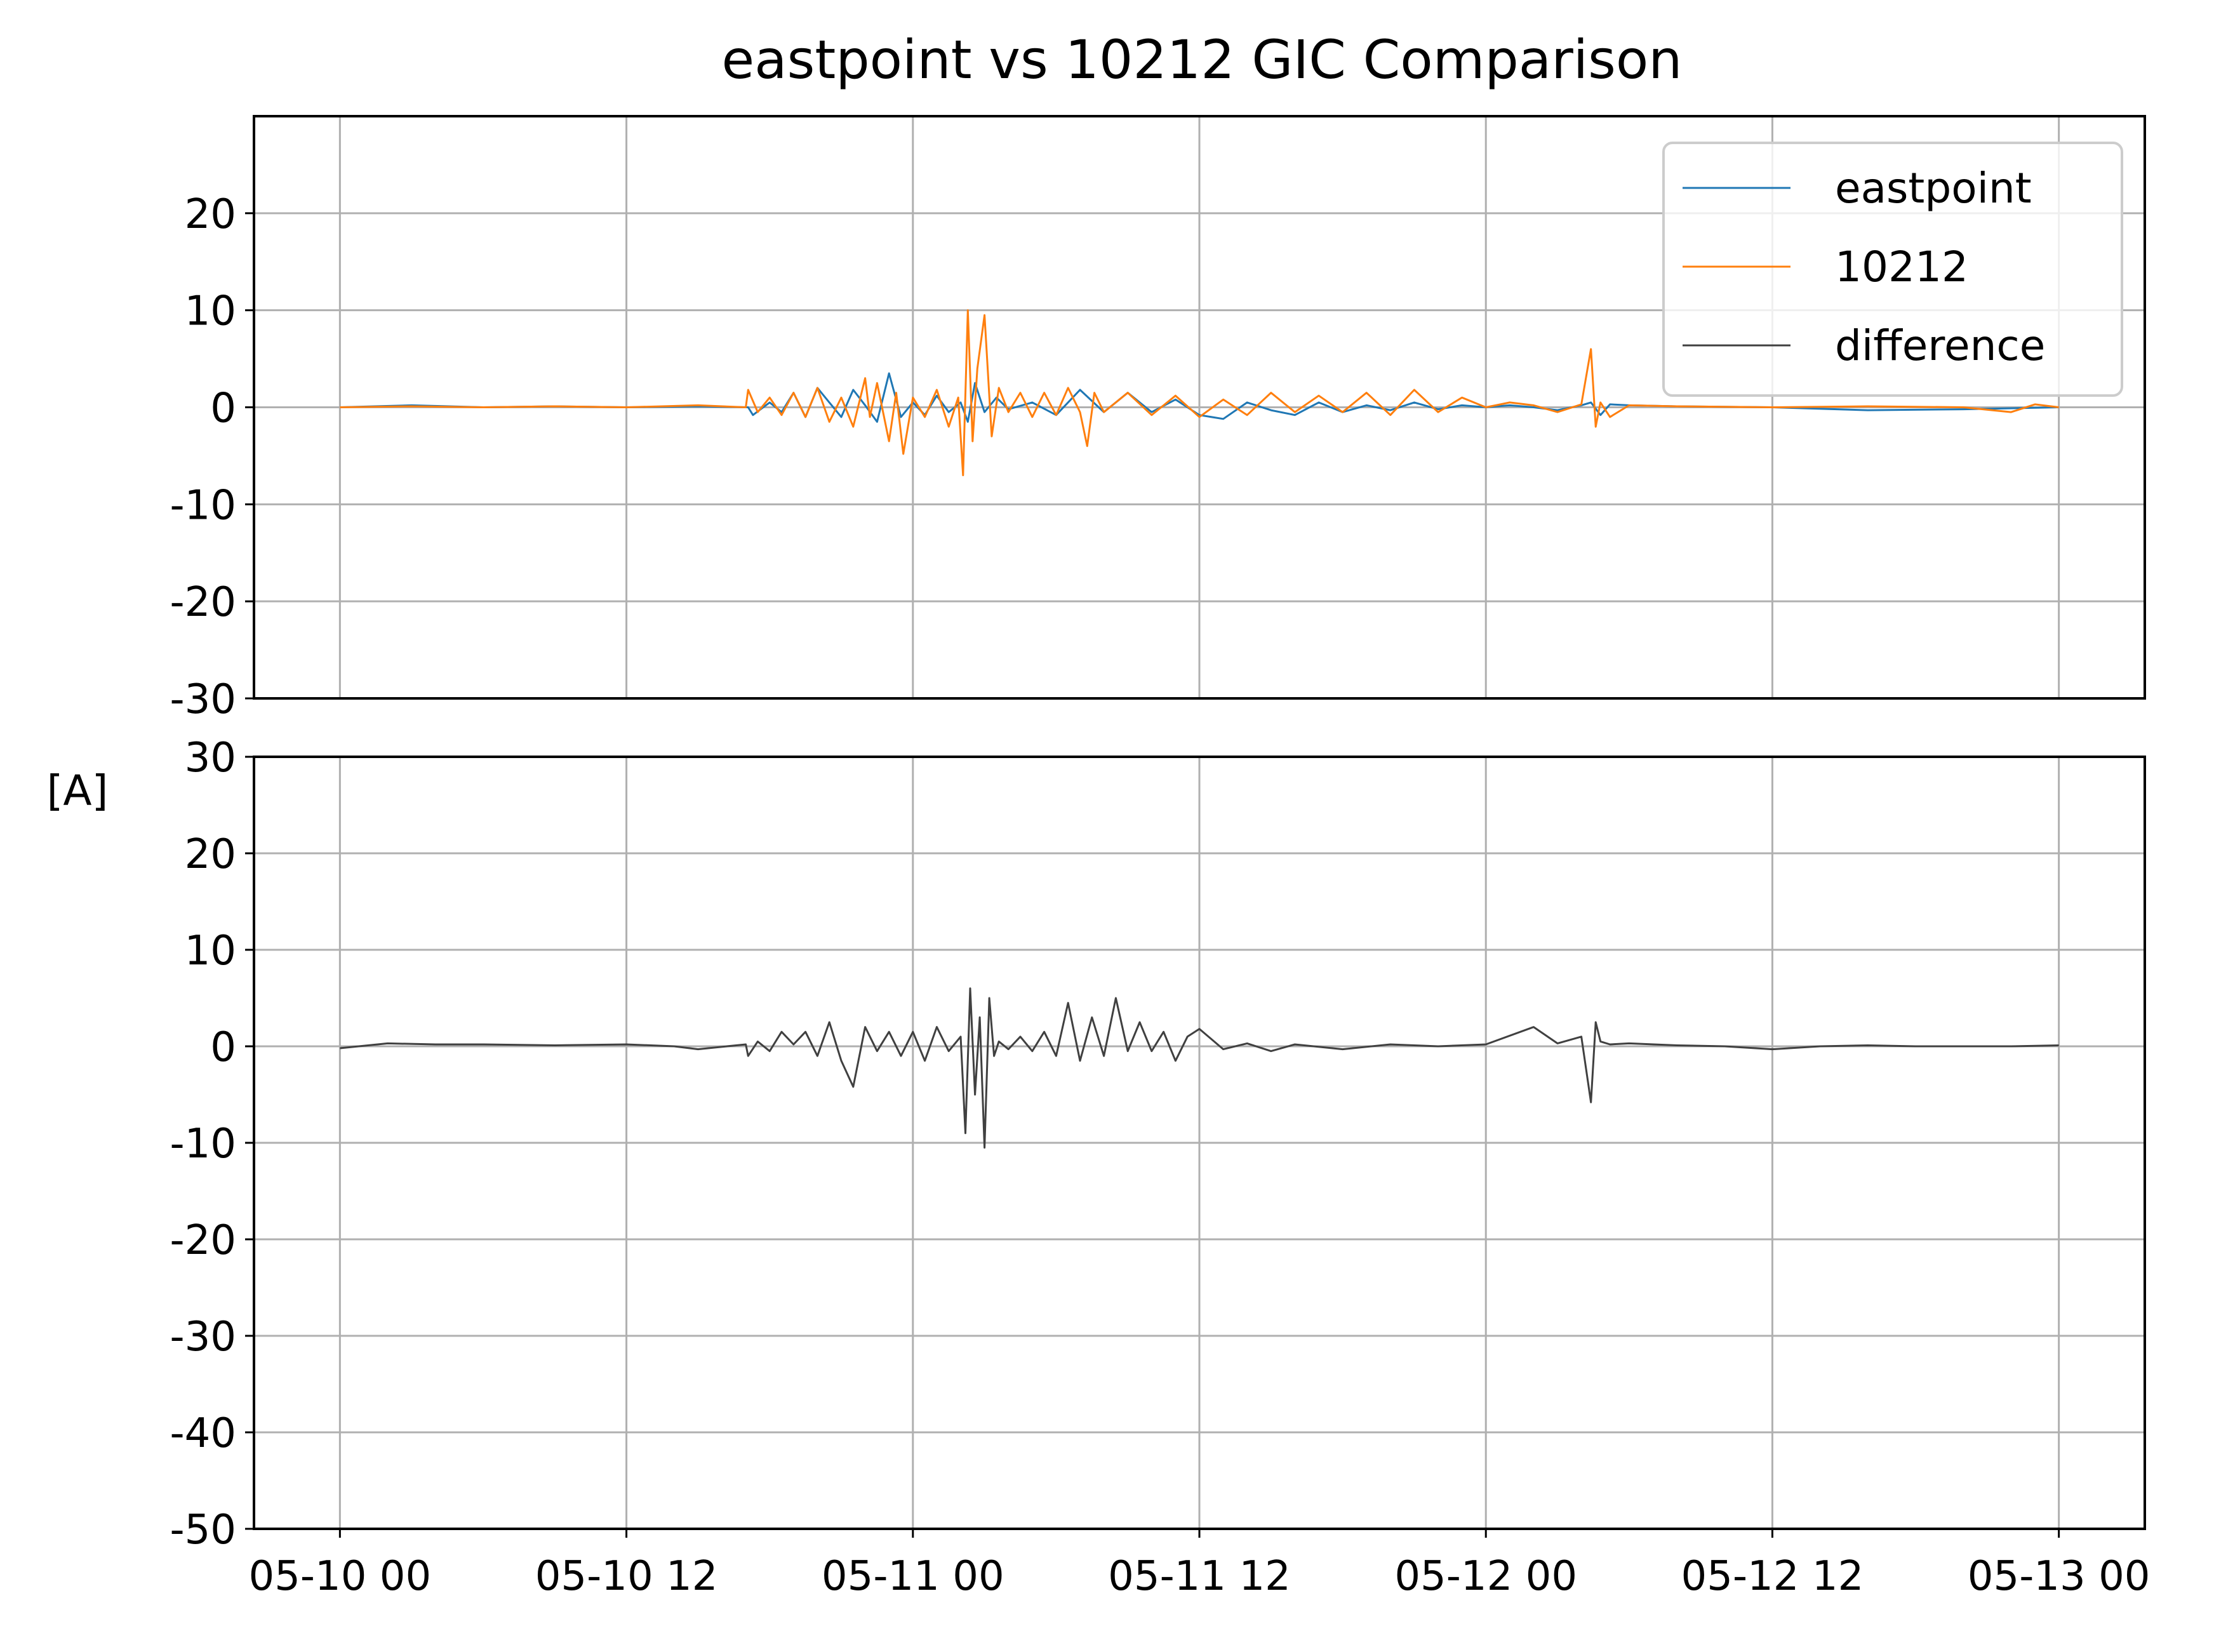  I want to click on upper-ytick-label-1: -20, so click(203, 602).